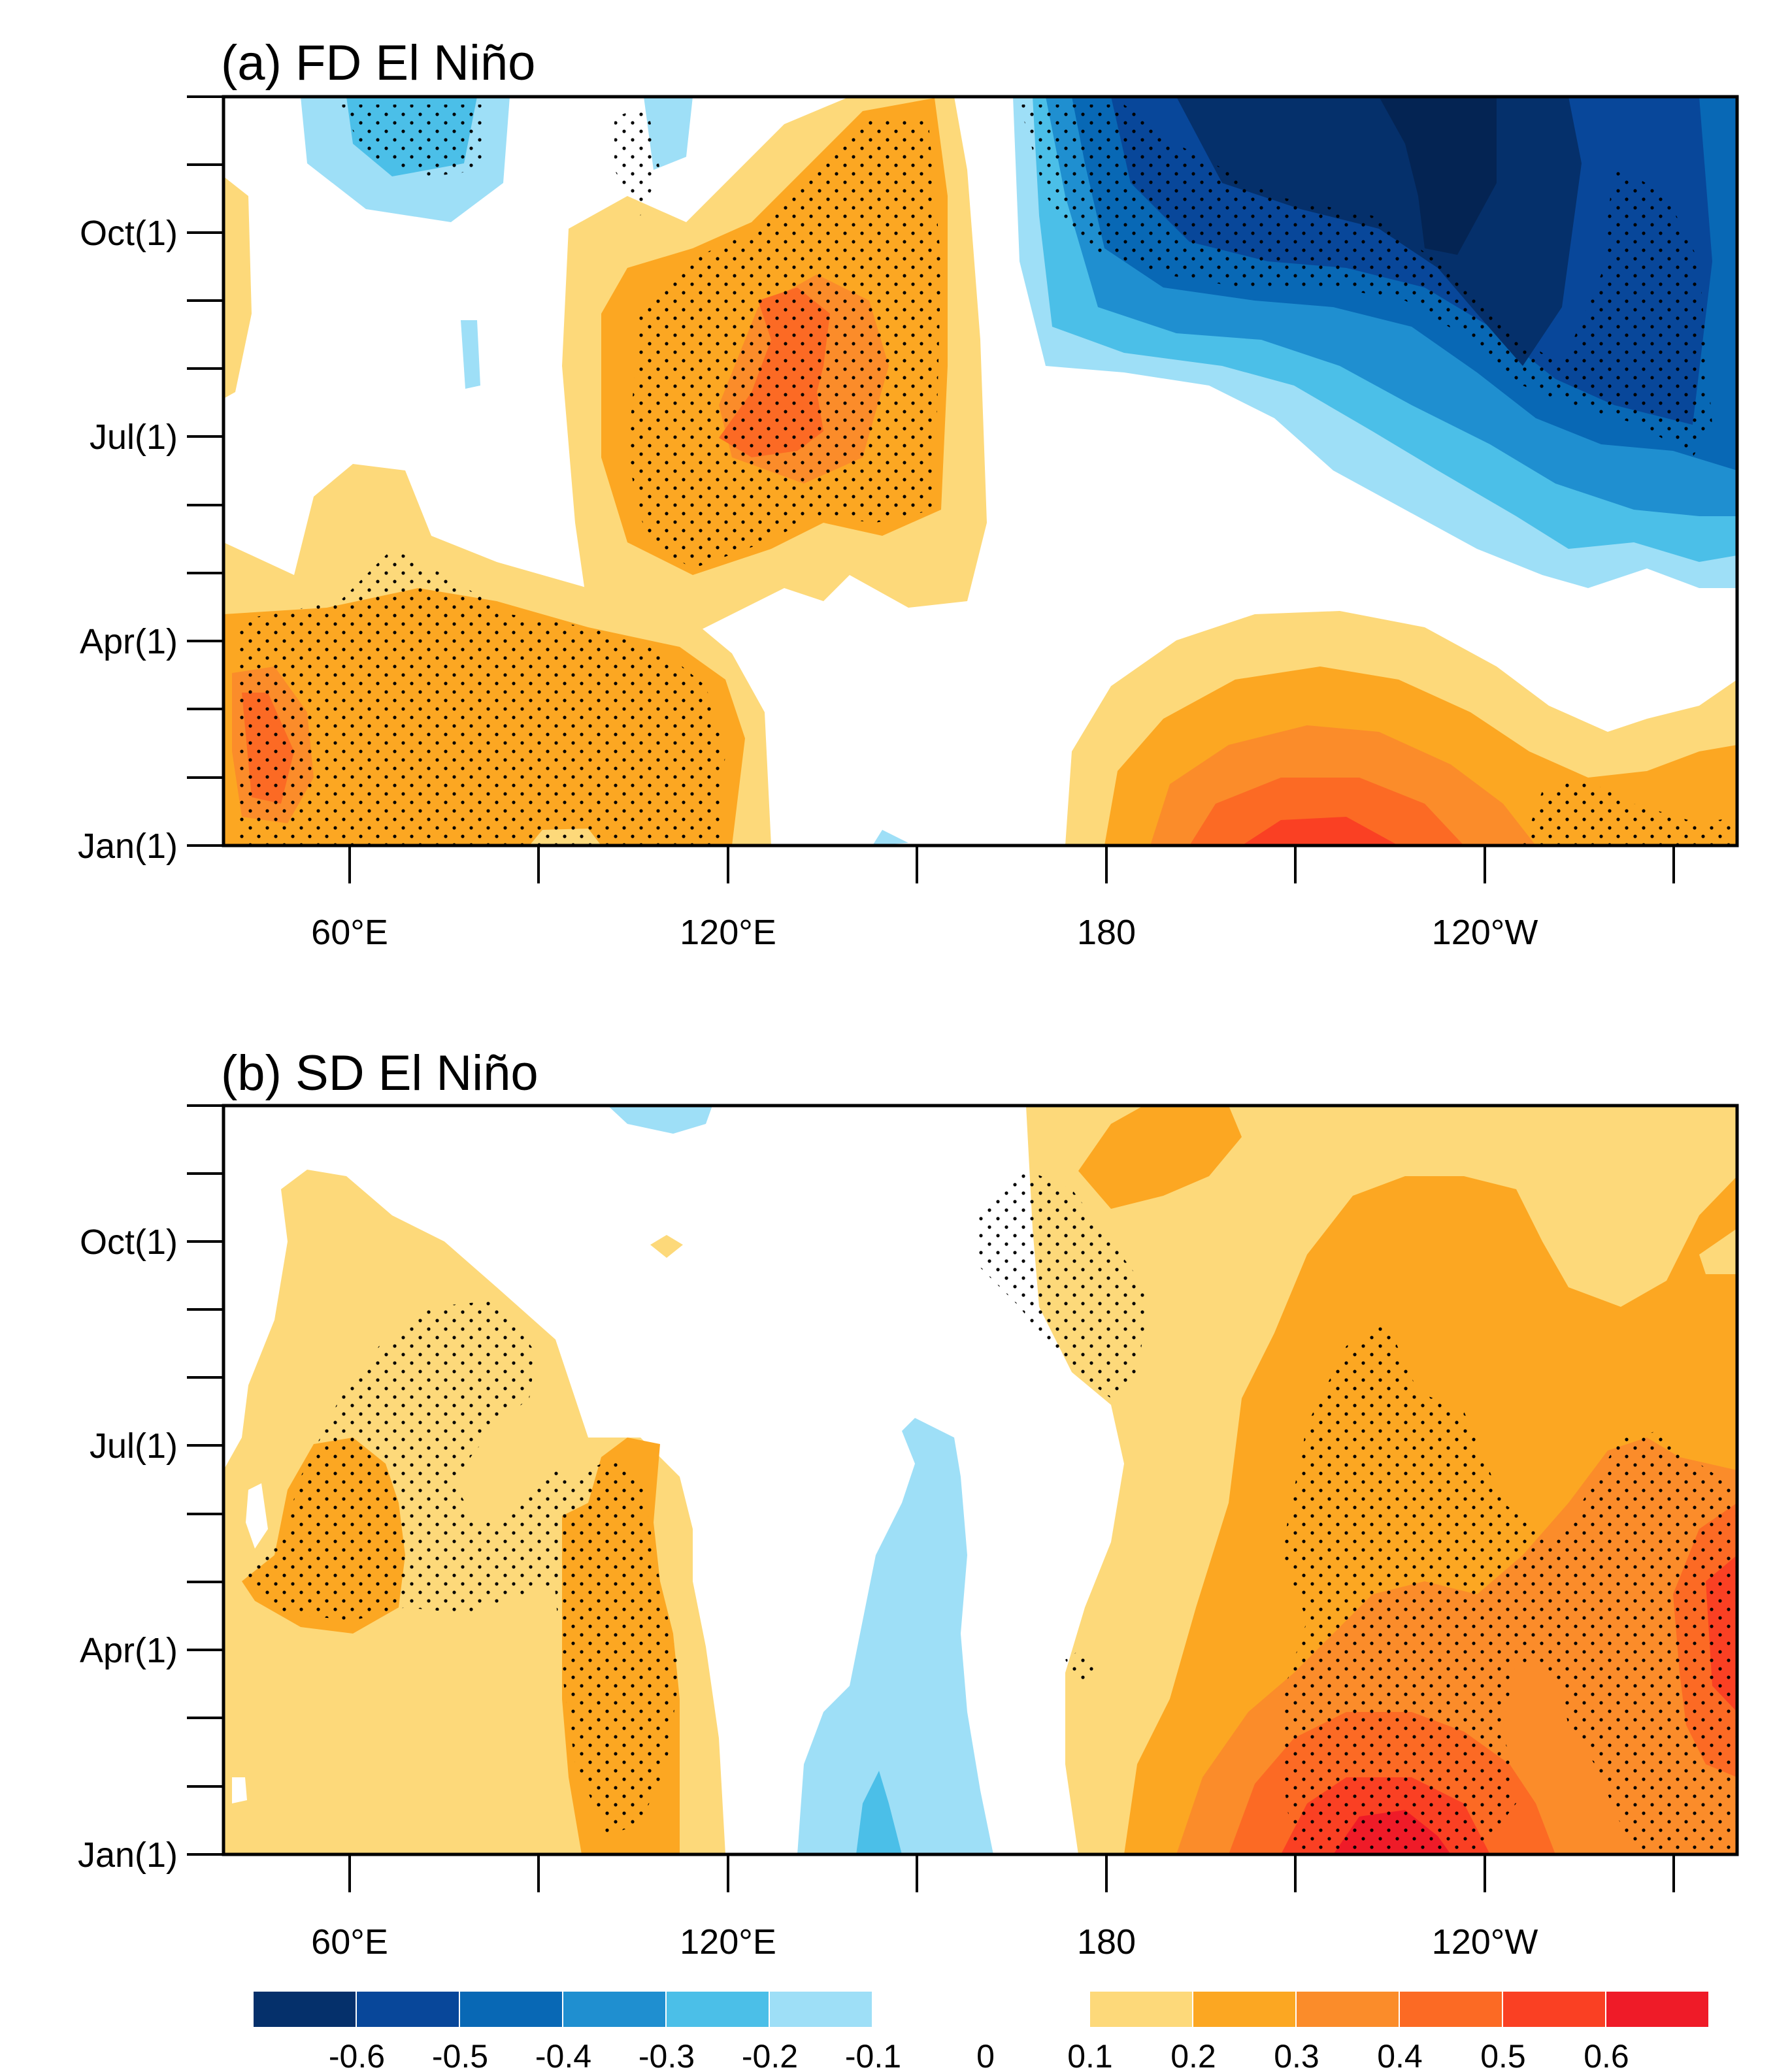  I want to click on panel-a-ylabel-jan: Jan(1), so click(128, 847).